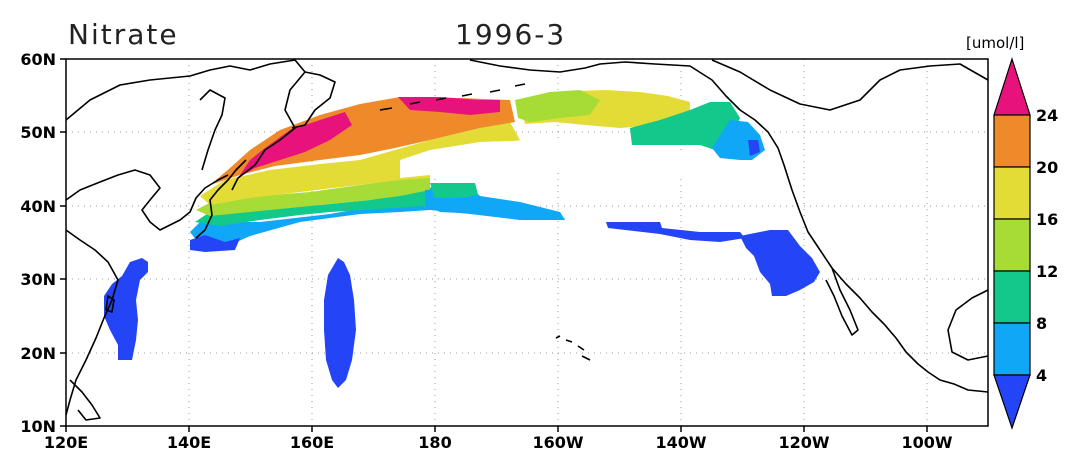 The height and width of the screenshot is (472, 1074). Describe the element at coordinates (295, 145) in the screenshot. I see `contour-24-plus-west` at that location.